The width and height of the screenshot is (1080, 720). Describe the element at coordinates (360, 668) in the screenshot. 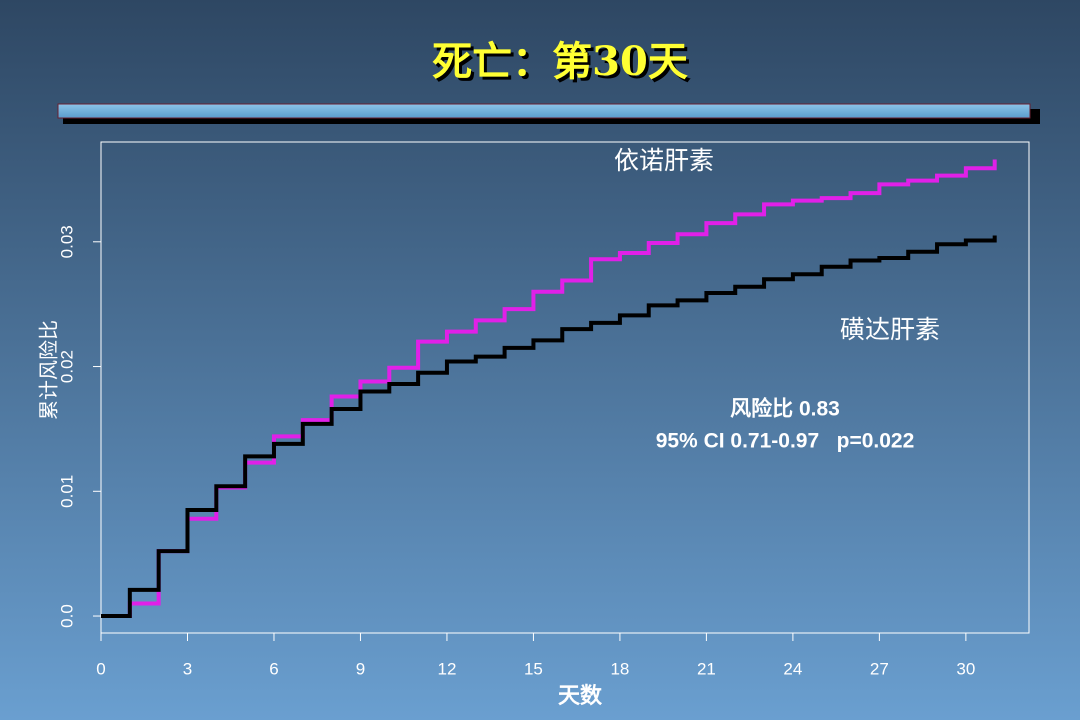

I see `x-tick-label: 9` at that location.